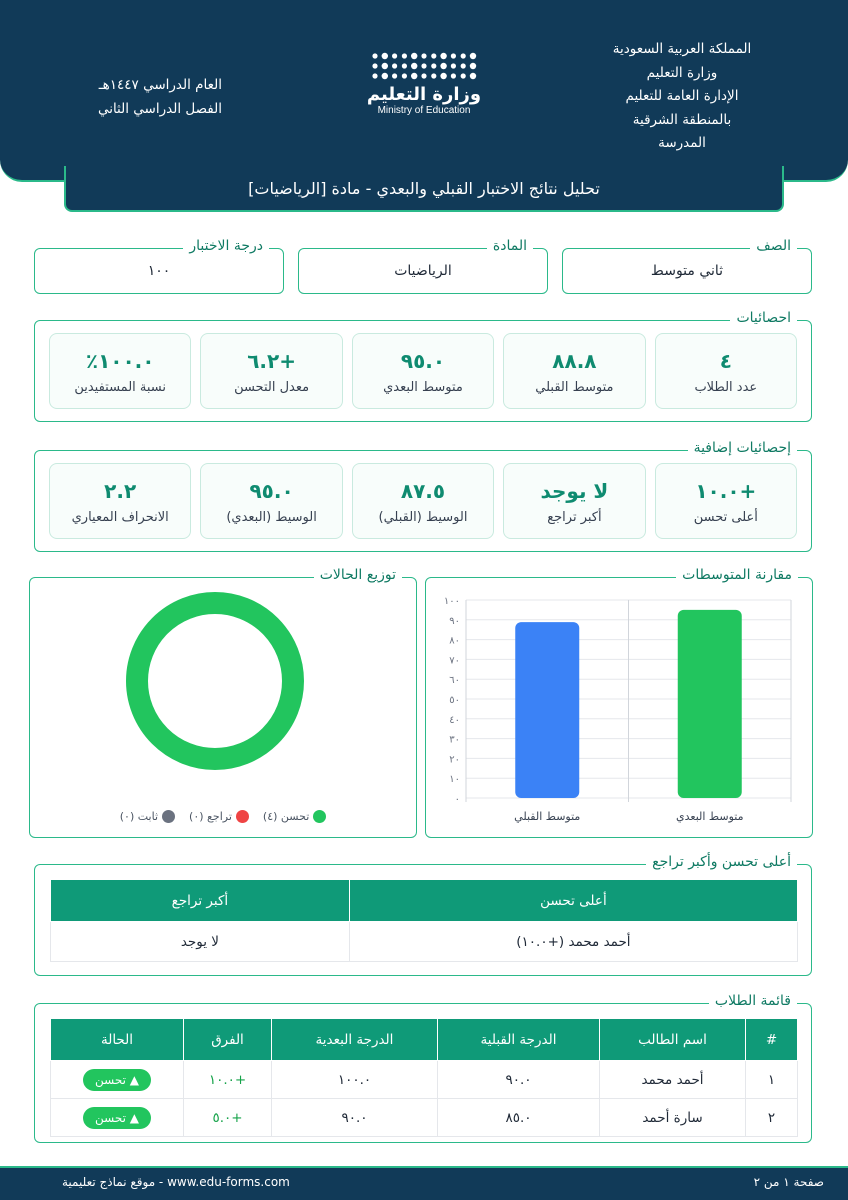 Image resolution: width=848 pixels, height=1200 pixels. I want to click on y-tick-label: ٦٠, so click(454, 680).